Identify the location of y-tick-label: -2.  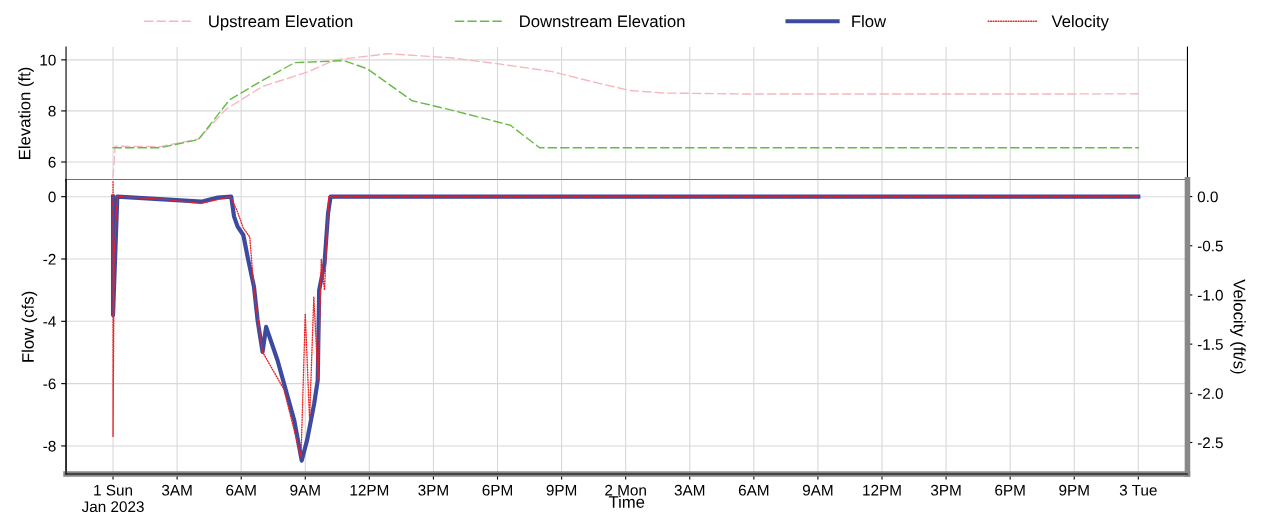
(49, 259).